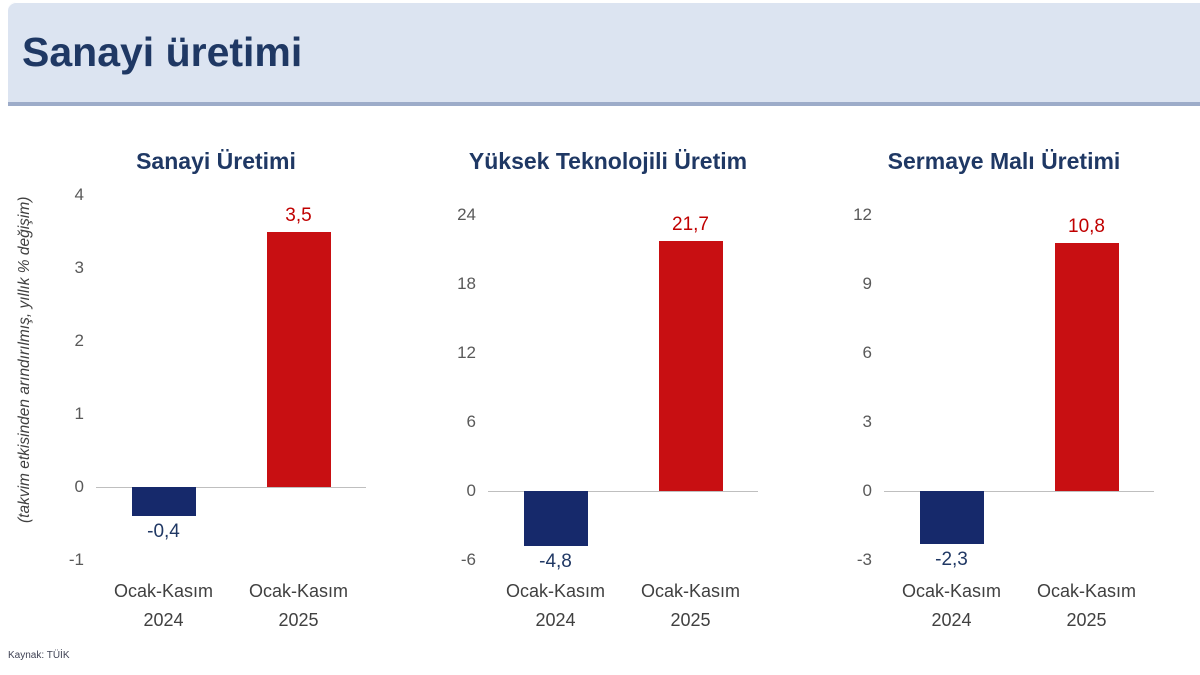 This screenshot has width=1200, height=675. Describe the element at coordinates (76, 559) in the screenshot. I see `y-tick-label: -1` at that location.